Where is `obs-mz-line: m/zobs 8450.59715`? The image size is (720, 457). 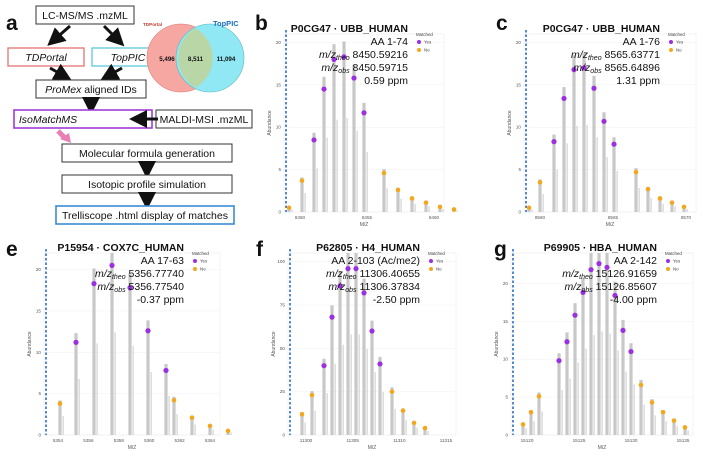 obs-mz-line: m/zobs 8450.59715 is located at coordinates (364, 68).